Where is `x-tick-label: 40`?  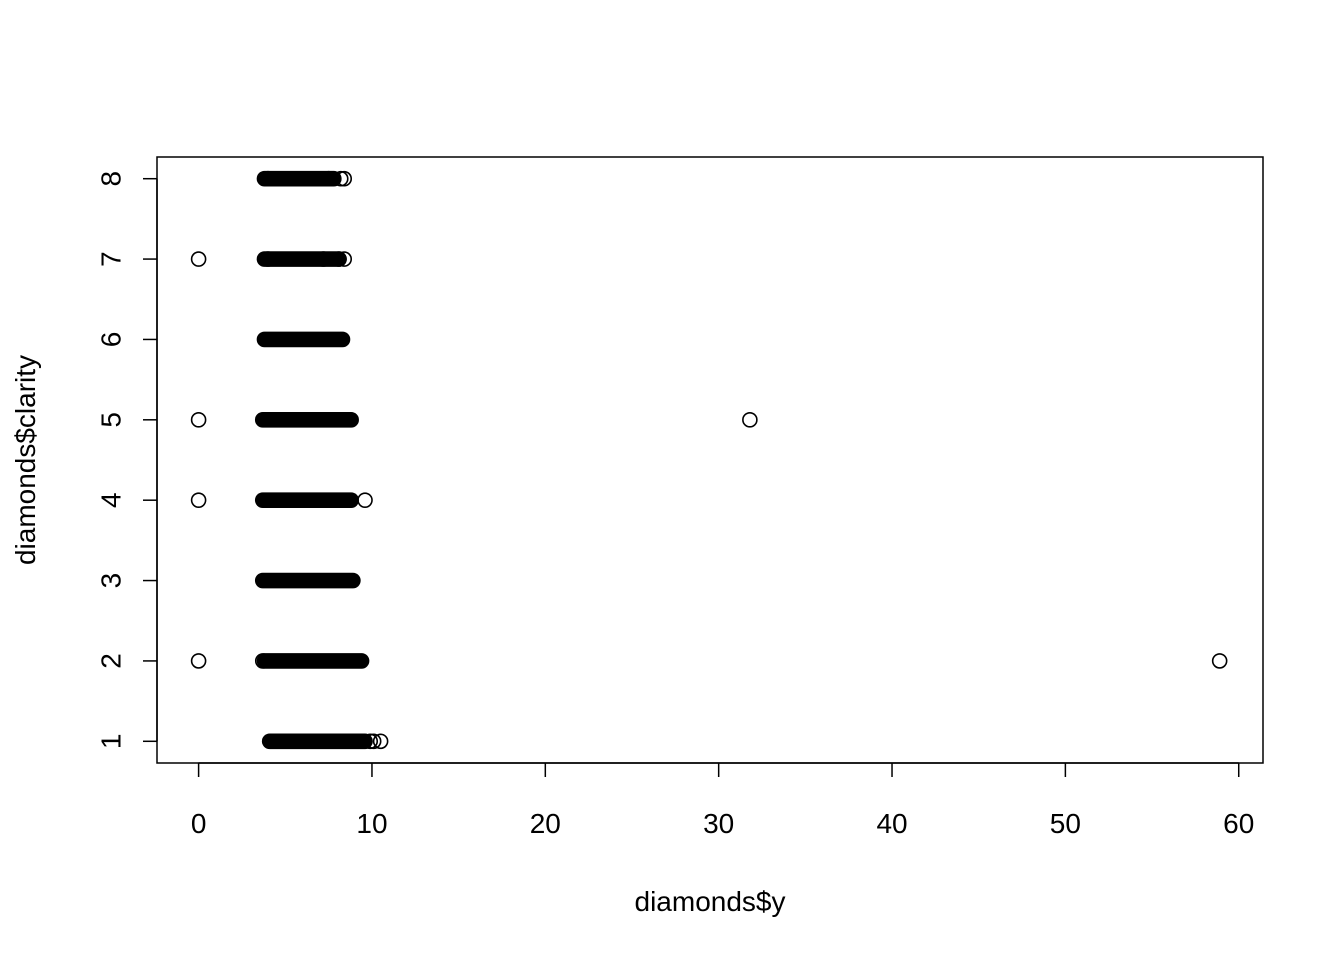 x-tick-label: 40 is located at coordinates (891, 823).